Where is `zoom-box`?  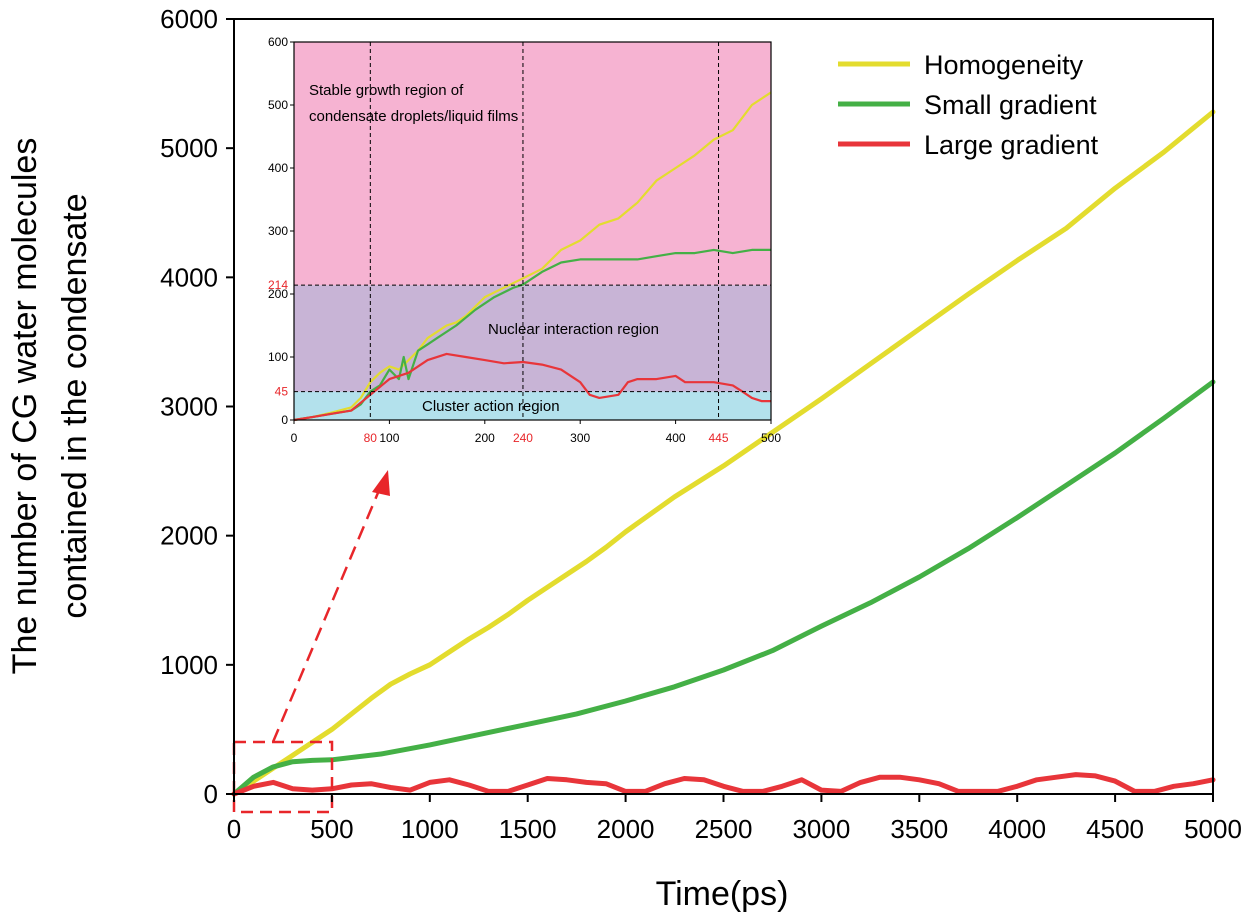 zoom-box is located at coordinates (283, 777).